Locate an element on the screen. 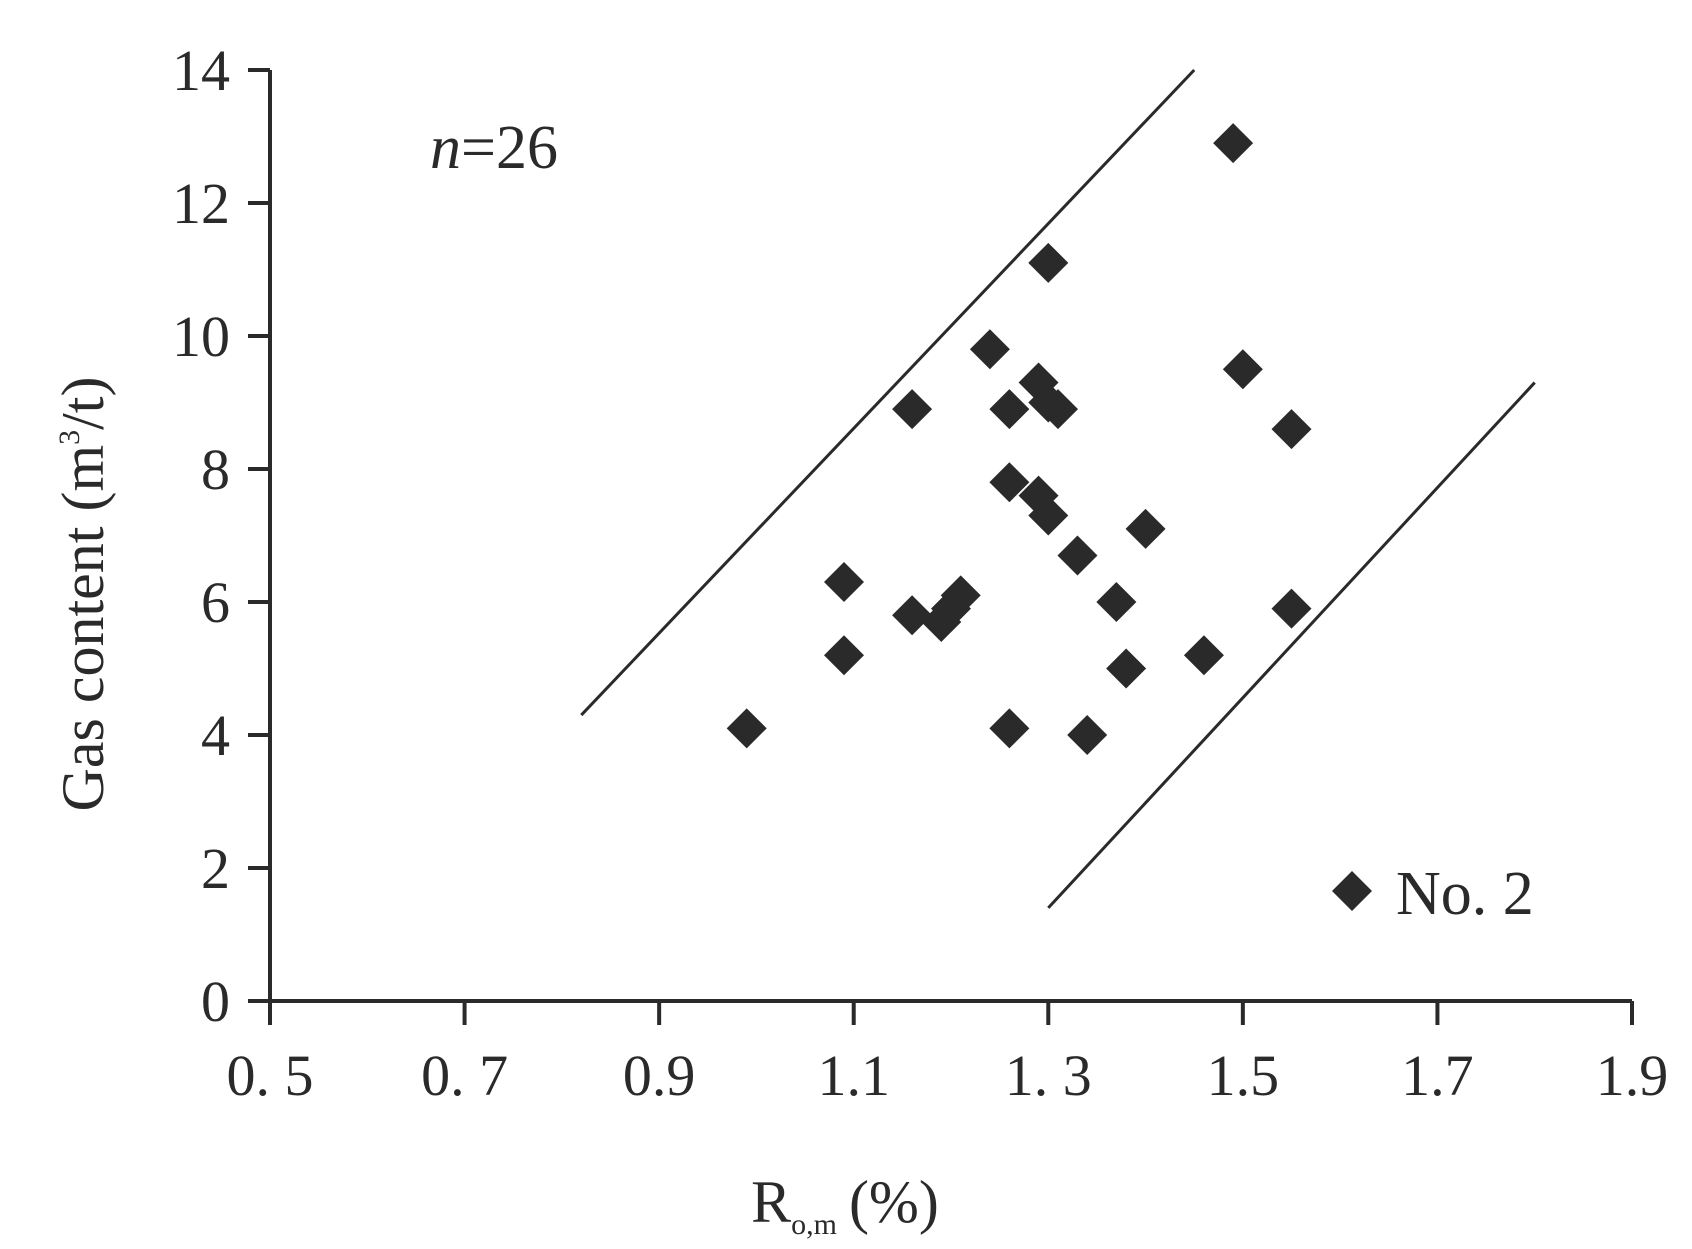 The width and height of the screenshot is (1692, 1249). y-tick-label: 14 is located at coordinates (201, 70).